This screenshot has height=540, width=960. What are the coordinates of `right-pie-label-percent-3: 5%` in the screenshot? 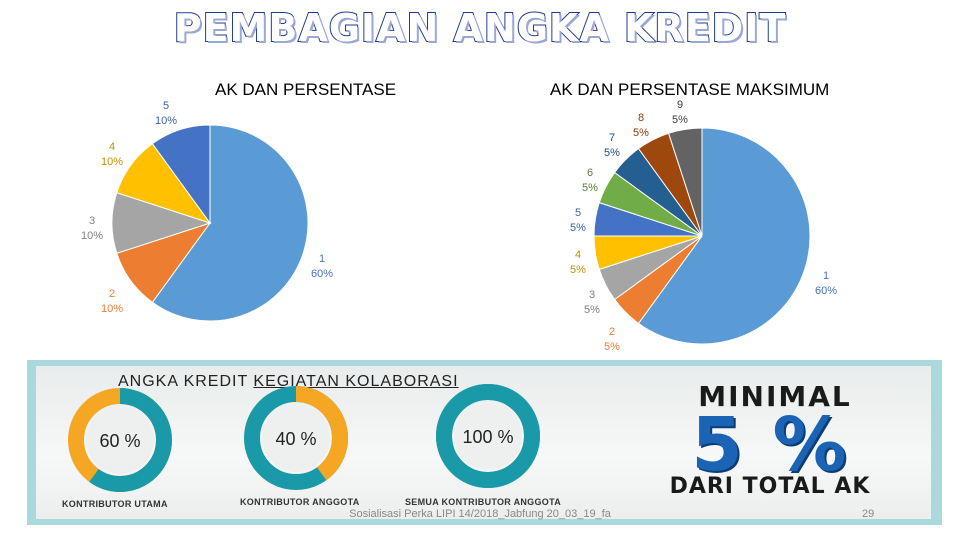 It's located at (592, 310).